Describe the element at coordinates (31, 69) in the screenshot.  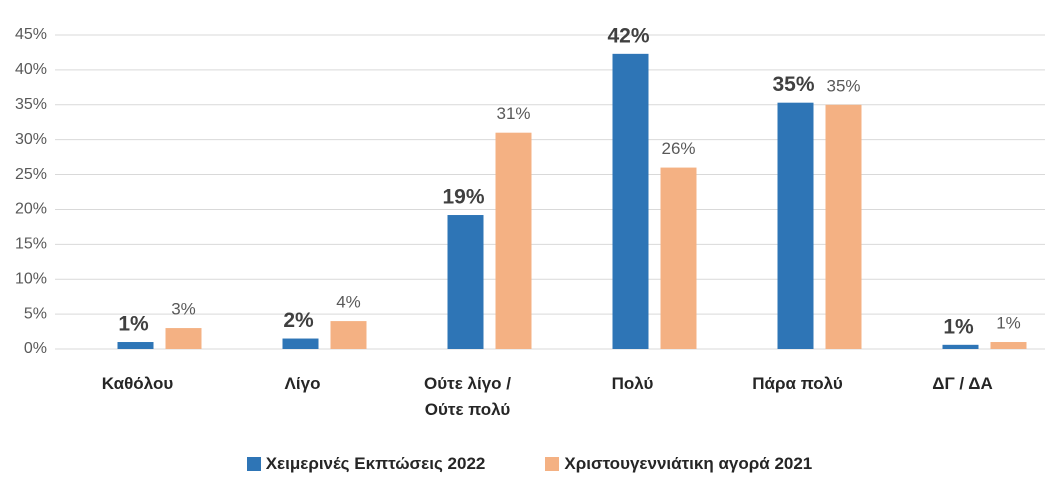
I see `y-tick-label: 40%` at that location.